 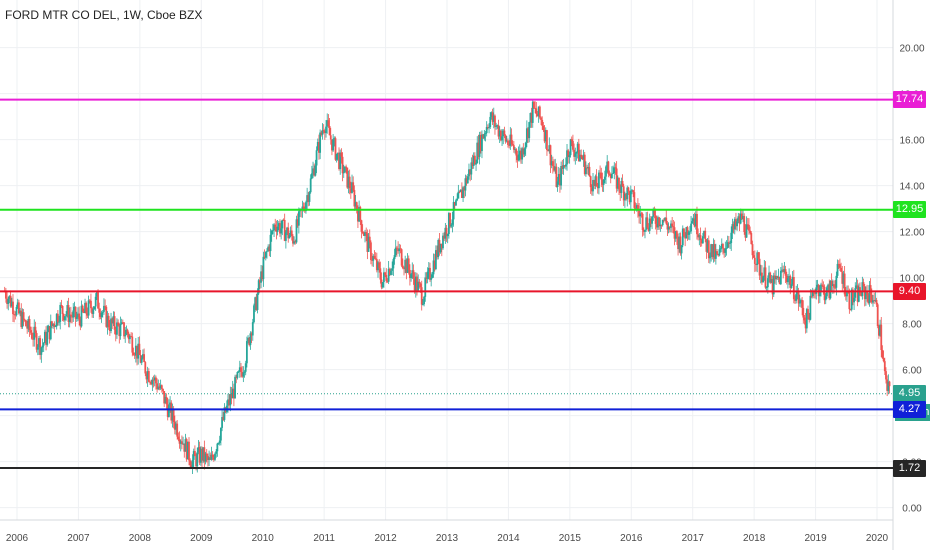 I want to click on chart-title: FORD MTR CO DEL, 1W, Cboe BZX, so click(x=104, y=15).